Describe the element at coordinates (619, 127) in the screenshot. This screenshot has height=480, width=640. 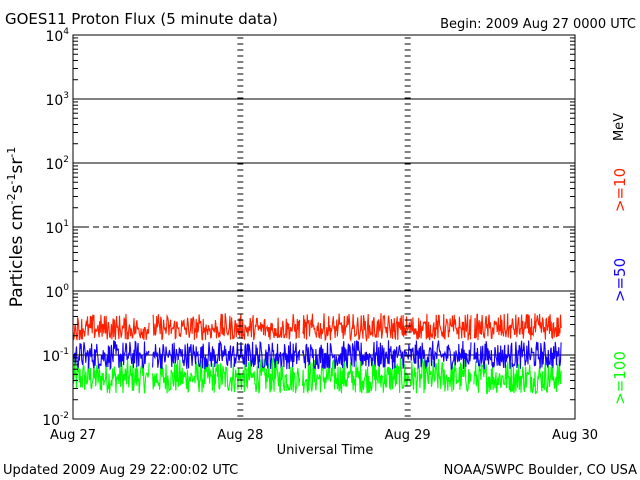
I see `legend-unit: MeV` at that location.